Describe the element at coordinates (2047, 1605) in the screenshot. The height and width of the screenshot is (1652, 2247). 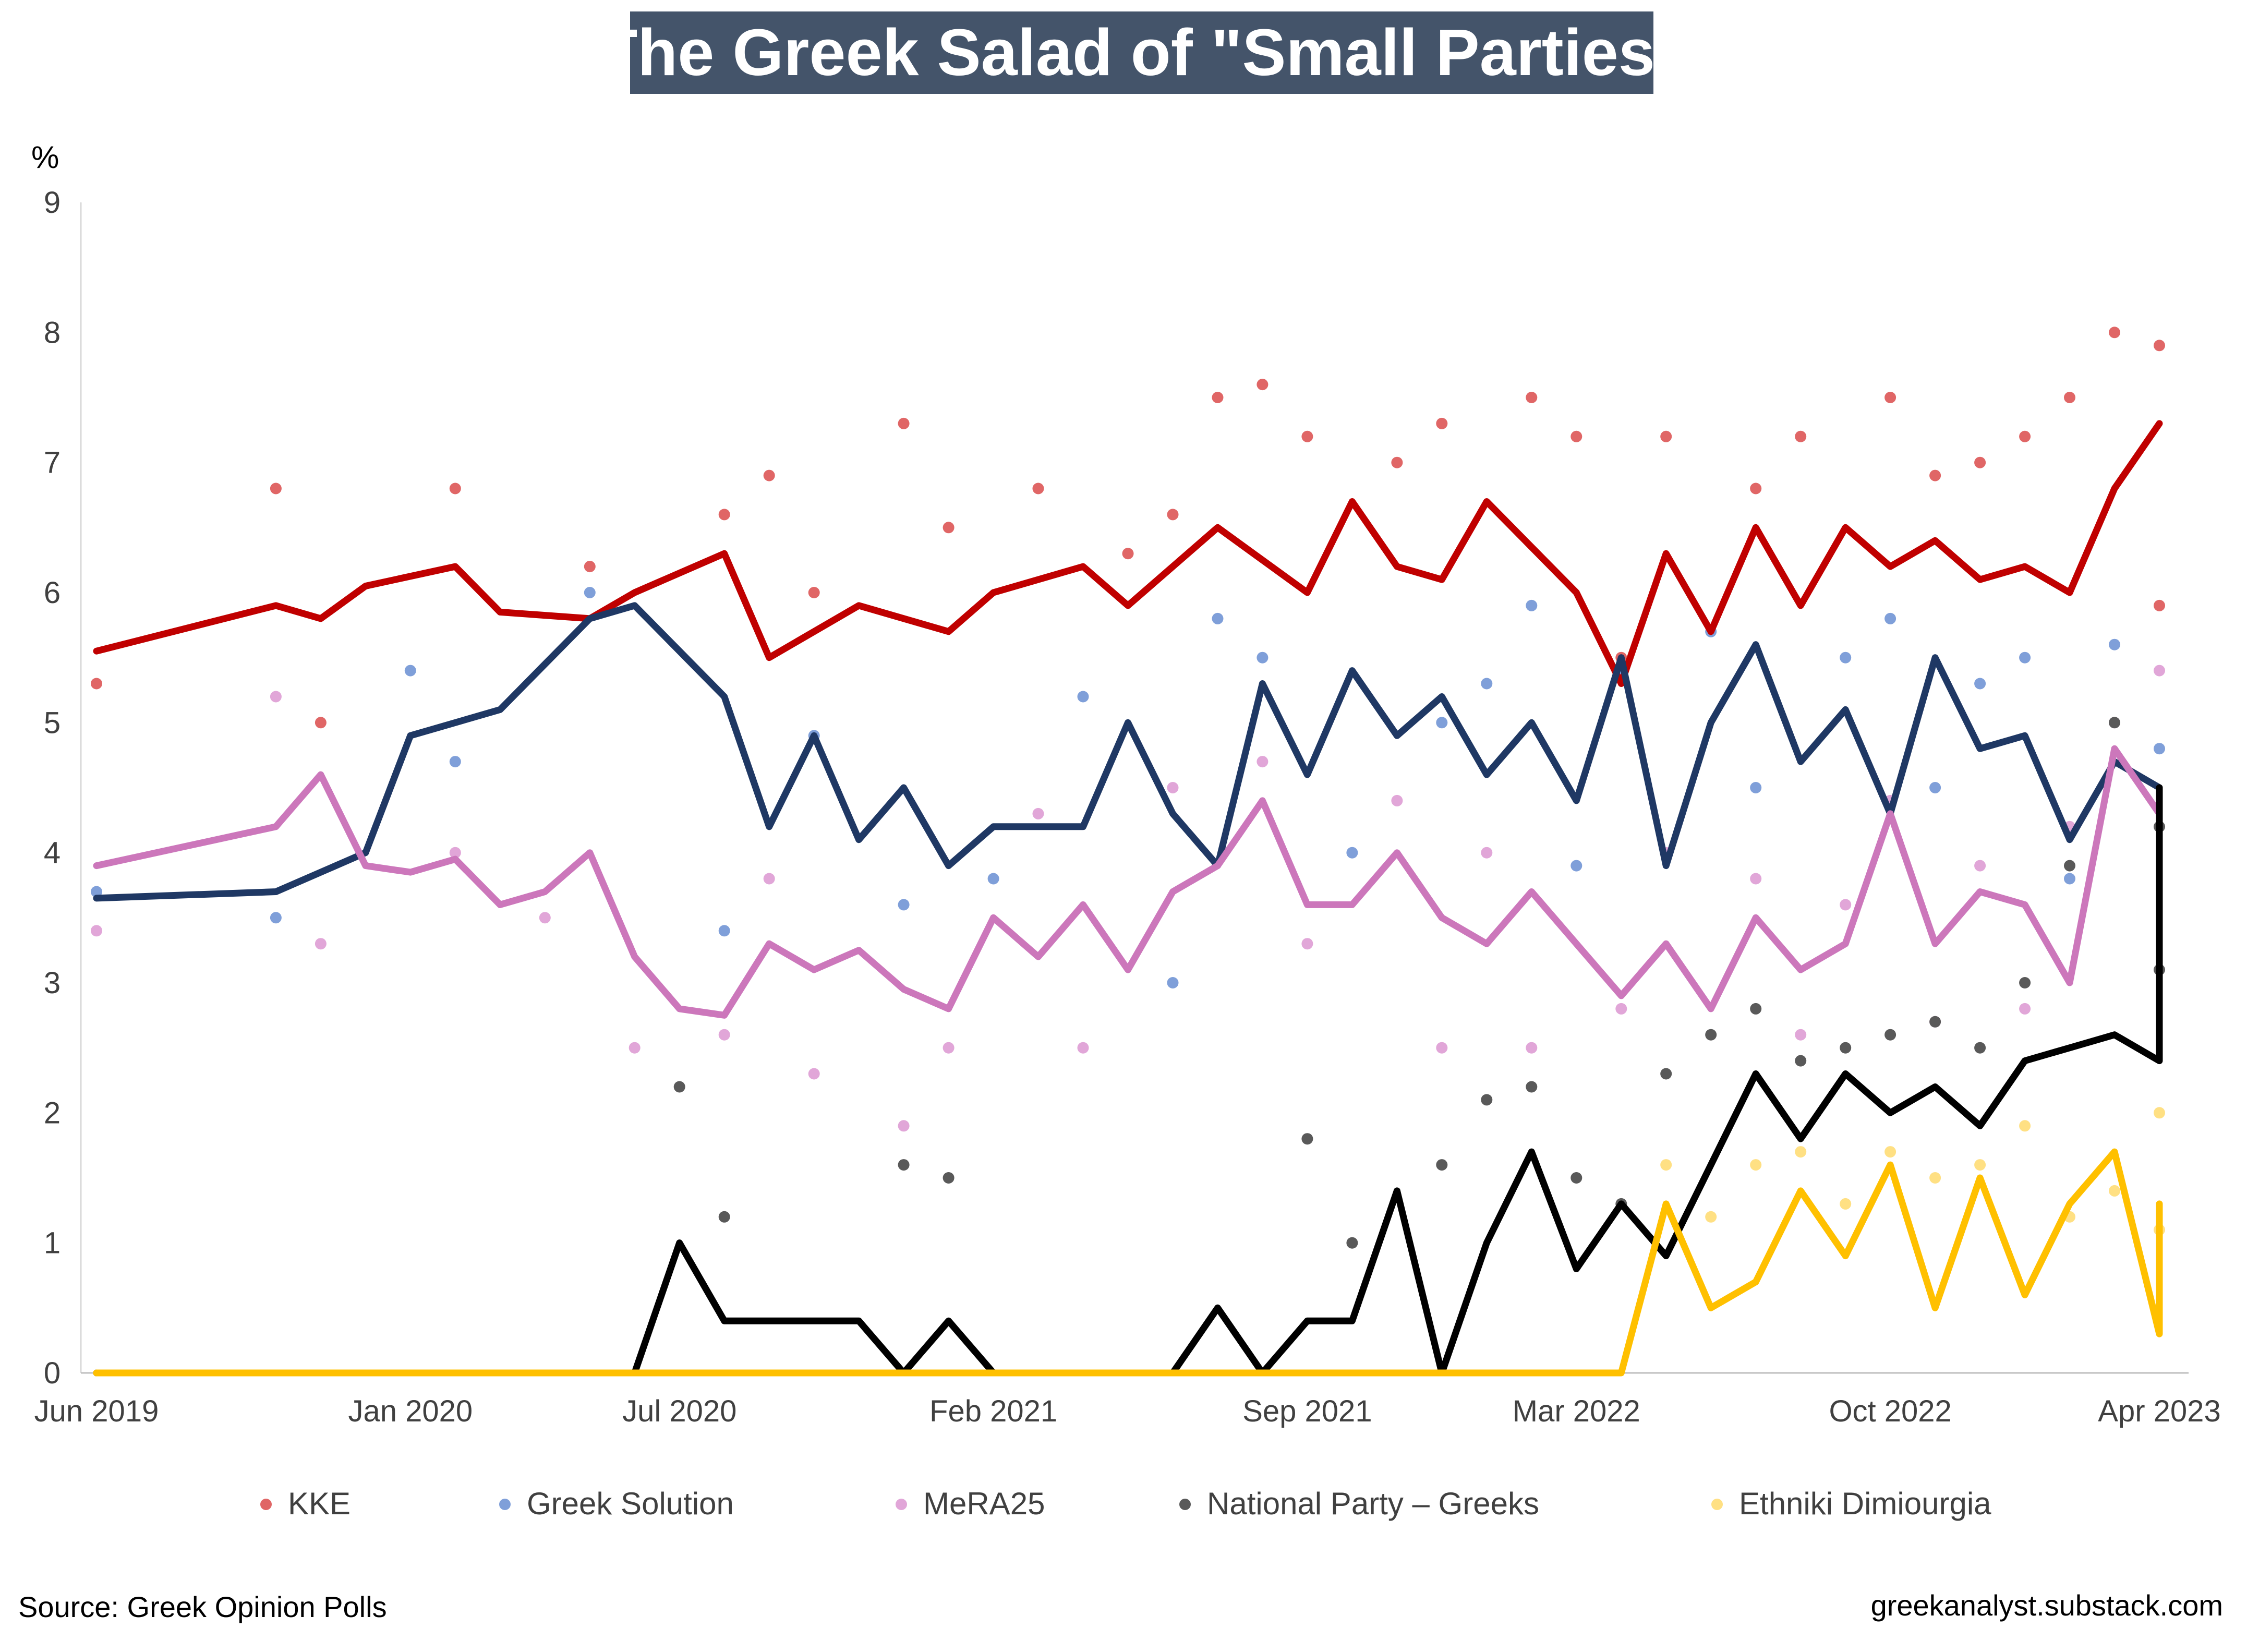
I see `site-credit: greekanalyst.substack.com` at that location.